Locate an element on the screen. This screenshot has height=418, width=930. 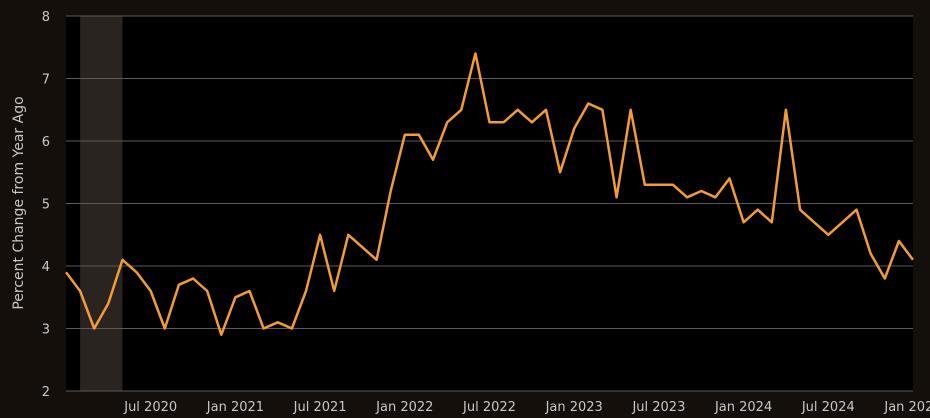
y-tick-label: 4 is located at coordinates (46, 267).